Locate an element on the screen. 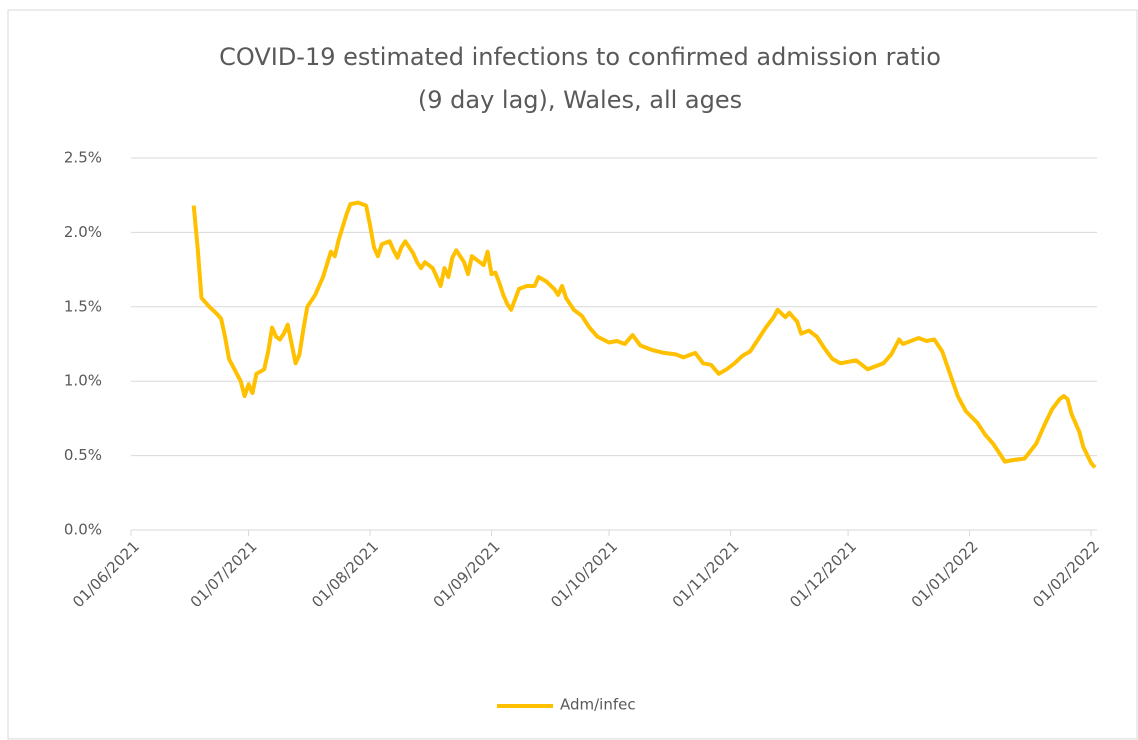 This screenshot has width=1138, height=740. y-tick-label: 1.0% is located at coordinates (83, 381).